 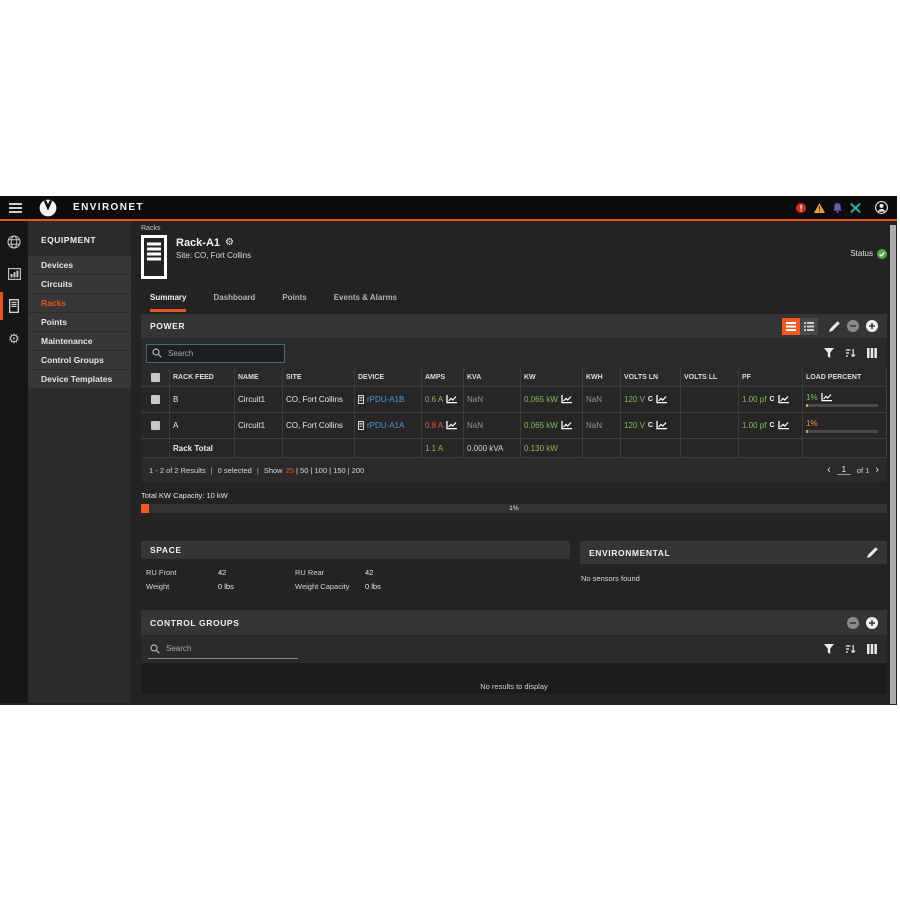 What do you see at coordinates (317, 470) in the screenshot?
I see `page-size-100: 100` at bounding box center [317, 470].